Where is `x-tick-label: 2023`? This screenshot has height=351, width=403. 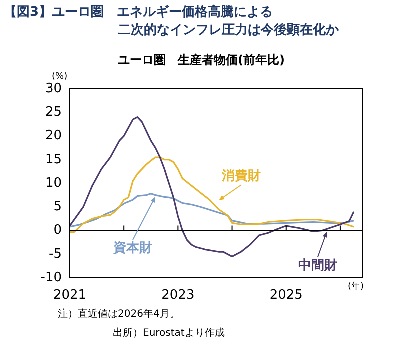 x-tick-label: 2023 is located at coordinates (178, 296).